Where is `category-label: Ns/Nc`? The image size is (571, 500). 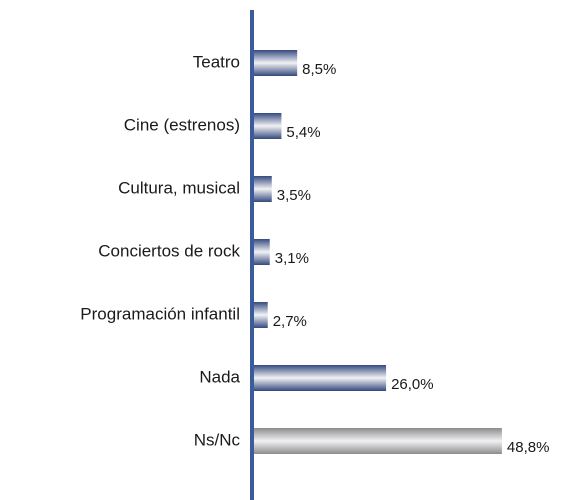 category-label: Ns/Nc is located at coordinates (217, 439).